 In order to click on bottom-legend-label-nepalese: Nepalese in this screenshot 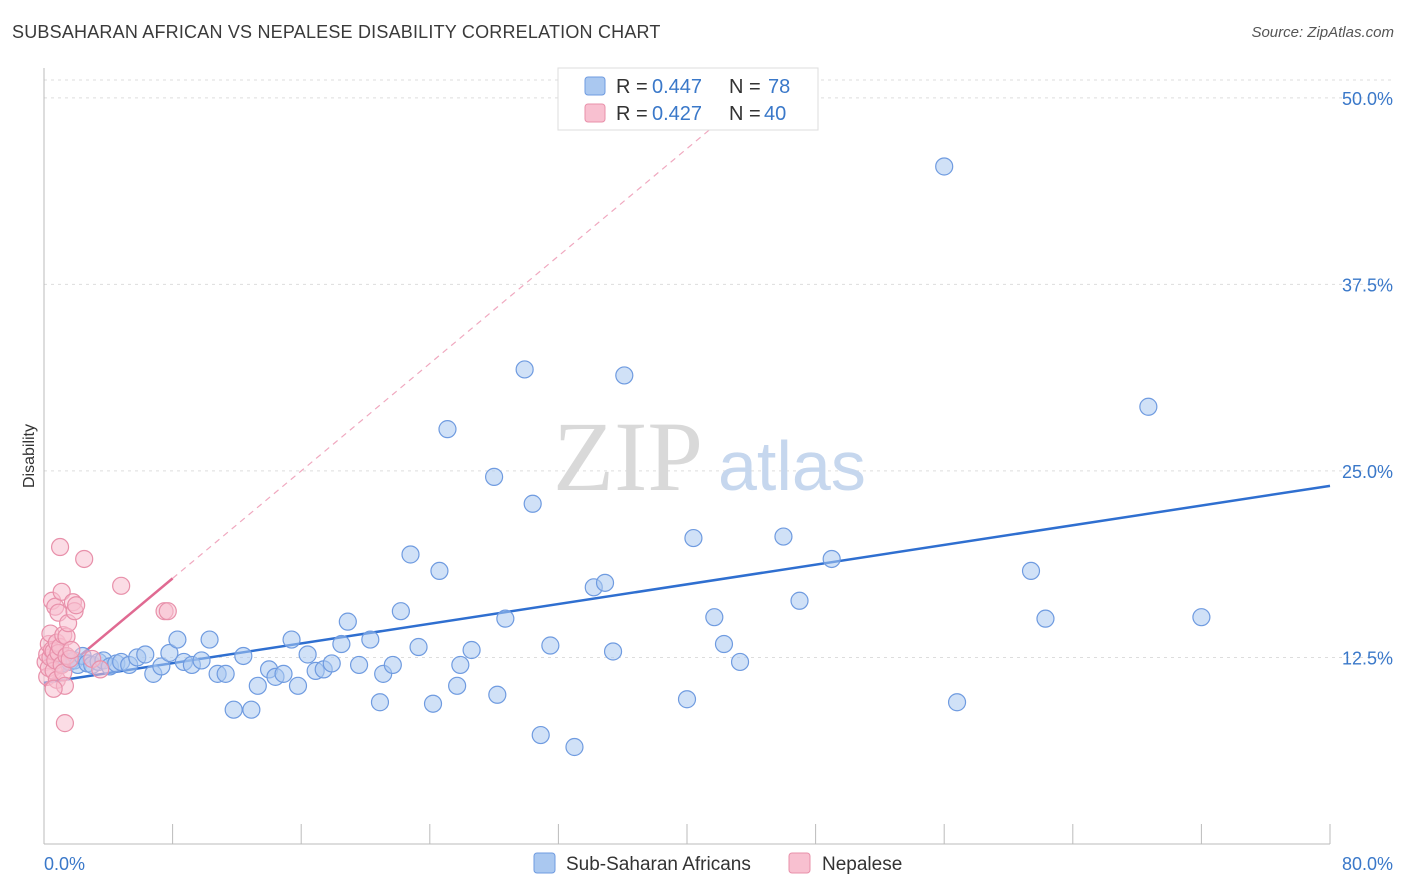, I will do `click(862, 864)`.